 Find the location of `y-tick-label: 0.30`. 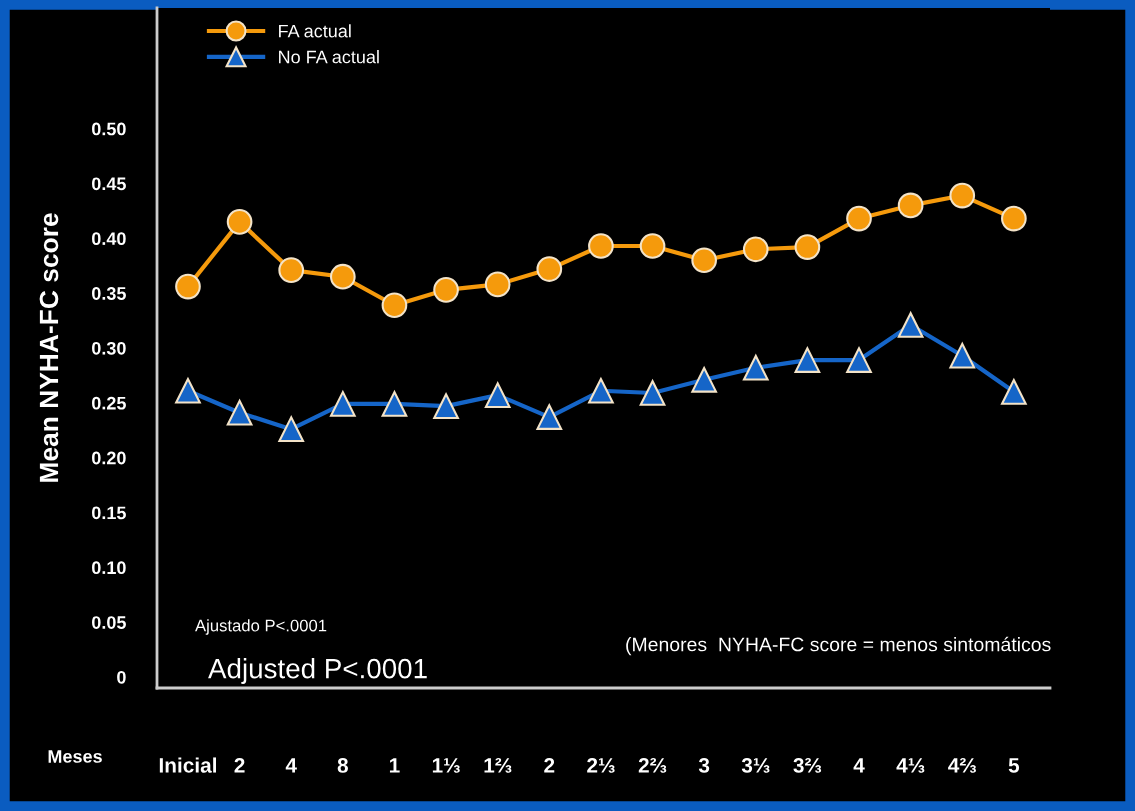

y-tick-label: 0.30 is located at coordinates (109, 348).